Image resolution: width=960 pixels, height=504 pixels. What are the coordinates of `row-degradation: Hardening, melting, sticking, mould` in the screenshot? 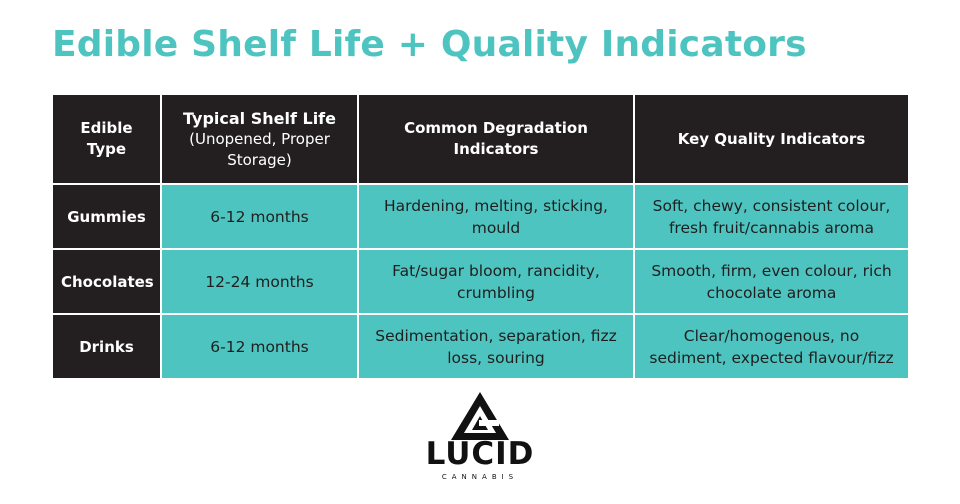 It's located at (496, 216).